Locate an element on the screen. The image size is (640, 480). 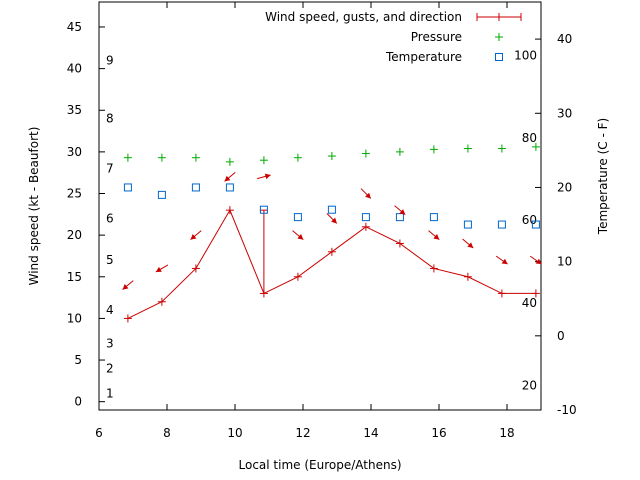
y2-tick-label: 30 is located at coordinates (564, 113).